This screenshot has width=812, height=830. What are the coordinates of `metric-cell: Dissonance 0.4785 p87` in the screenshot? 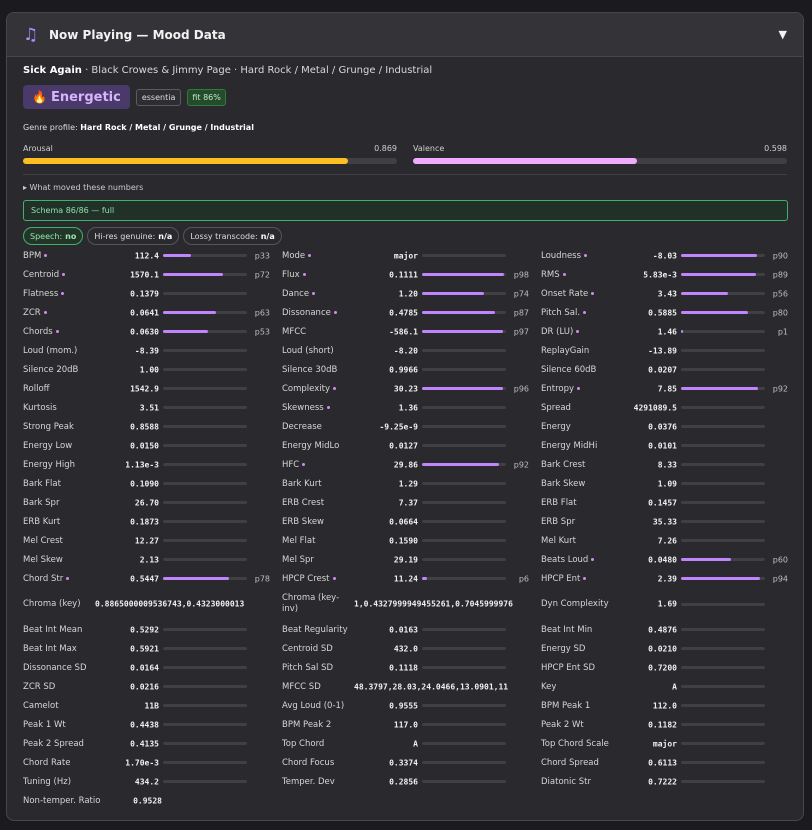 It's located at (411, 312).